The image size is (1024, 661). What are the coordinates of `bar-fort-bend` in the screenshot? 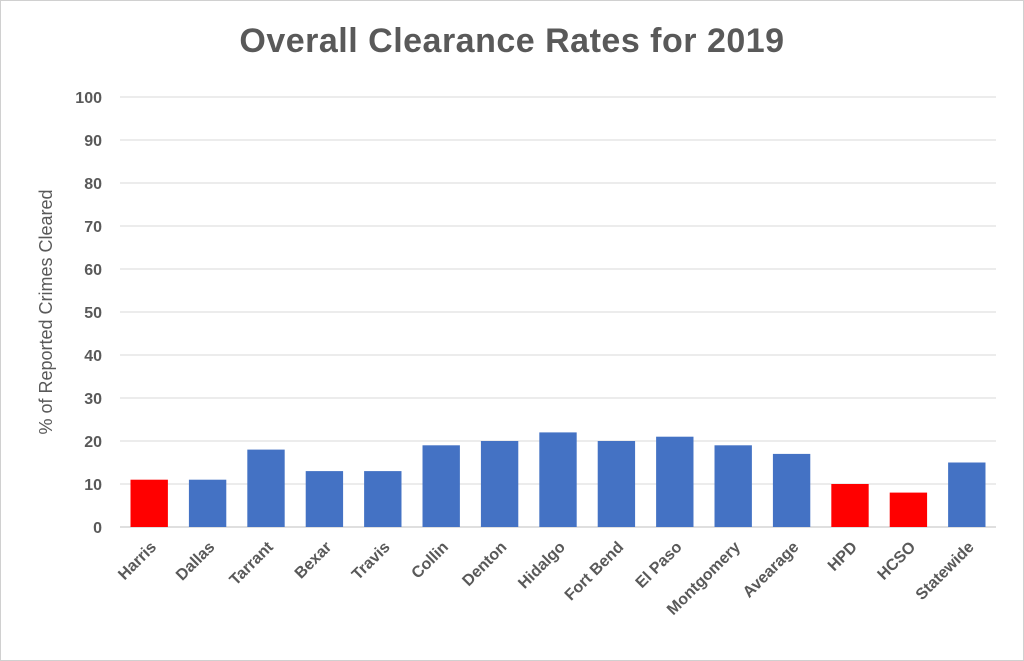 It's located at (616, 484).